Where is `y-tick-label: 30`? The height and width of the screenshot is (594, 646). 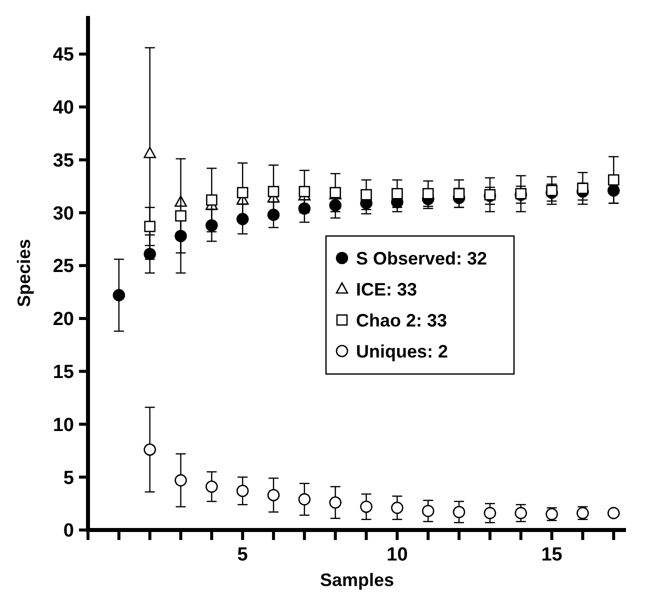 y-tick-label: 30 is located at coordinates (63, 213).